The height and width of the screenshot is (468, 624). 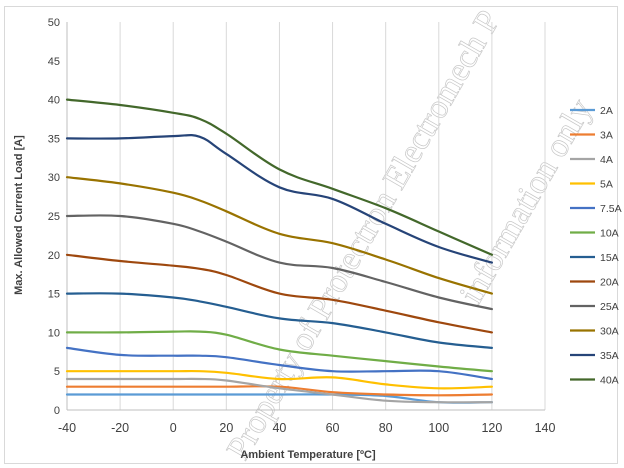 What do you see at coordinates (54, 139) in the screenshot?
I see `y-tick-label: 35` at bounding box center [54, 139].